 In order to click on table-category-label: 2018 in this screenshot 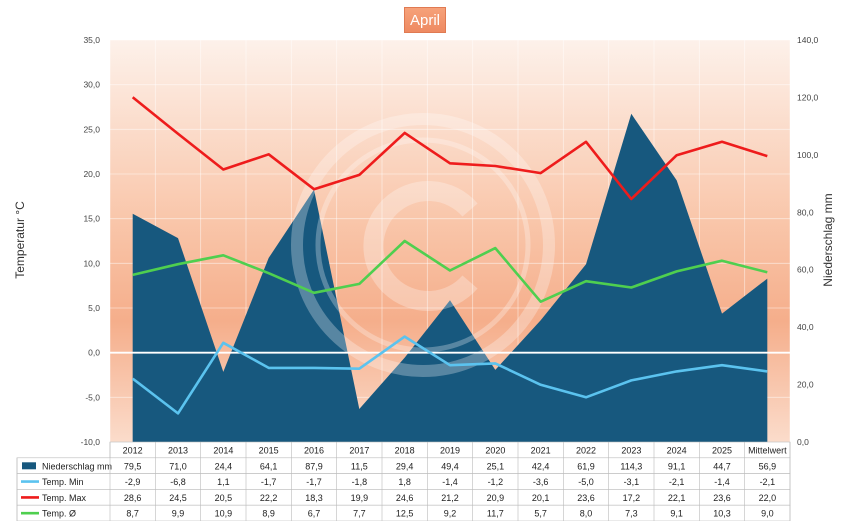, I will do `click(405, 451)`.